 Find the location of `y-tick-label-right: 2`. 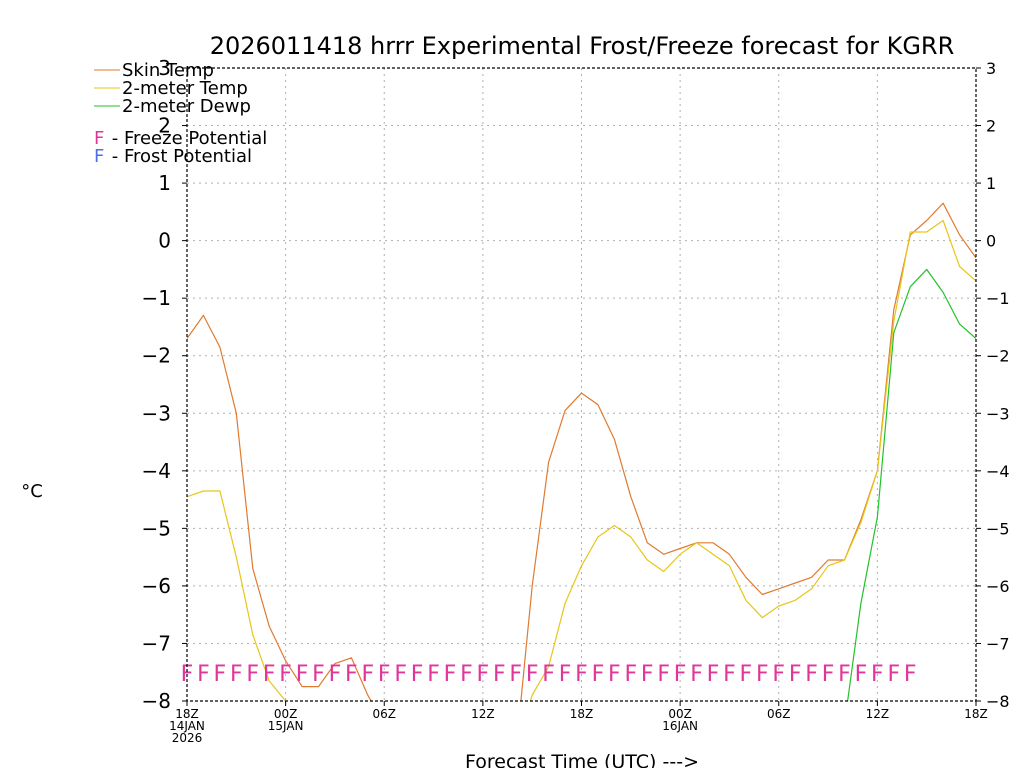

y-tick-label-right: 2 is located at coordinates (991, 126).